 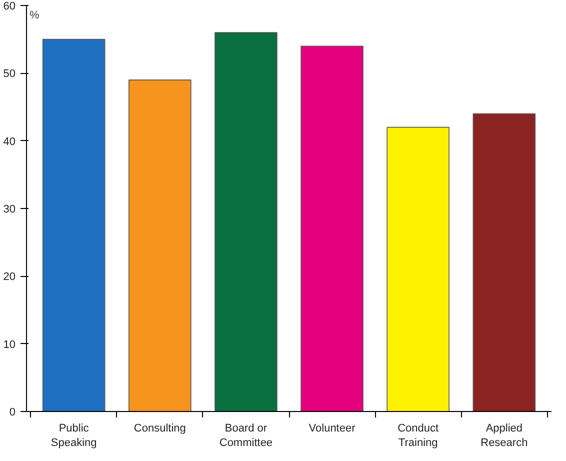 What do you see at coordinates (160, 428) in the screenshot?
I see `x-tick-label: Consulting` at bounding box center [160, 428].